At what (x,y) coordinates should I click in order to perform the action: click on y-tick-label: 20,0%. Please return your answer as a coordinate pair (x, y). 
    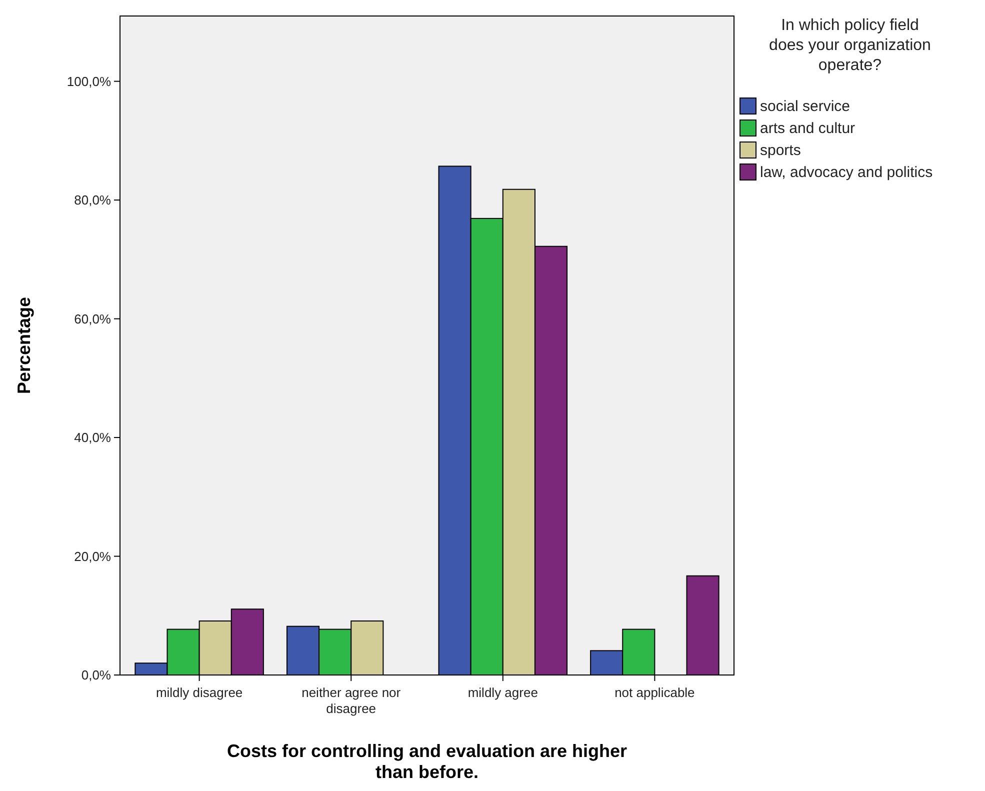
    Looking at the image, I should click on (93, 556).